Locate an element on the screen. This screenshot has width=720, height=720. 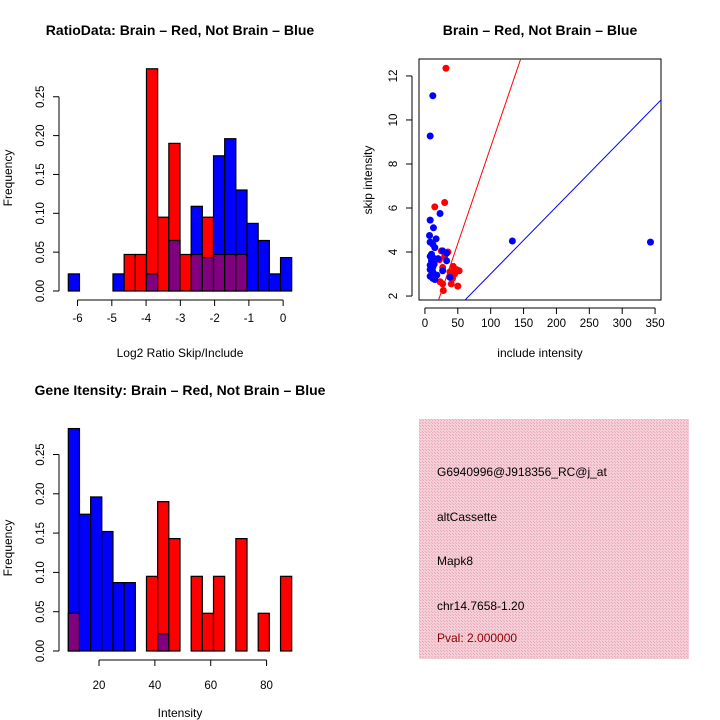
x-tick-label: -3 is located at coordinates (180, 319).